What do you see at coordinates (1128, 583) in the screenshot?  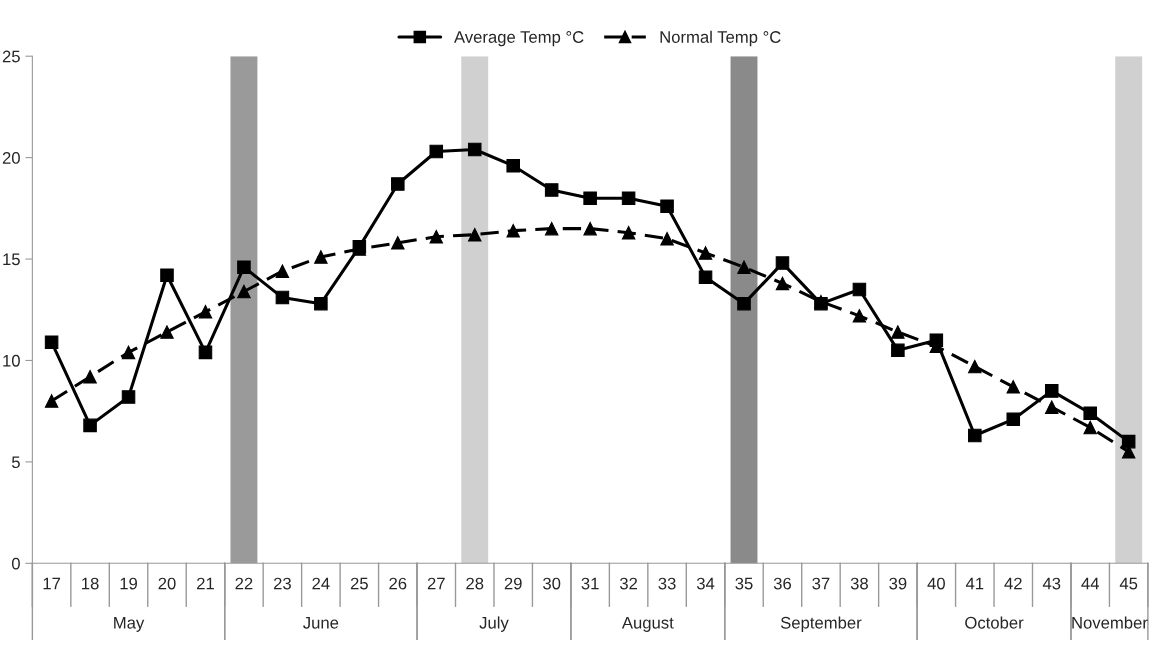 I see `x-tick-label: 45` at bounding box center [1128, 583].